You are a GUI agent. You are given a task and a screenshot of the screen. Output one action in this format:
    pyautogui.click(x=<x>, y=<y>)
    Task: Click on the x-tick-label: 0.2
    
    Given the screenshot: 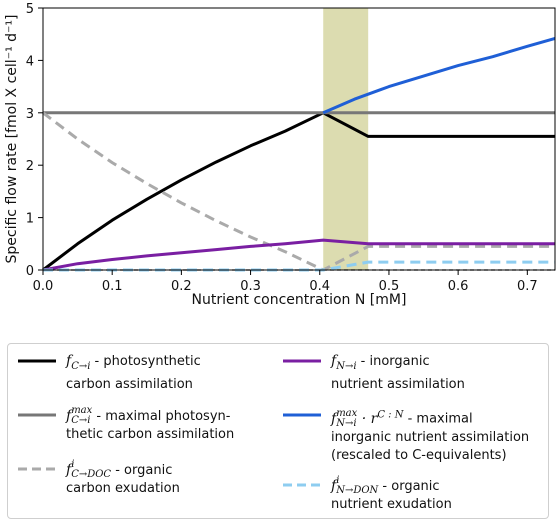 What is the action you would take?
    pyautogui.click(x=181, y=286)
    